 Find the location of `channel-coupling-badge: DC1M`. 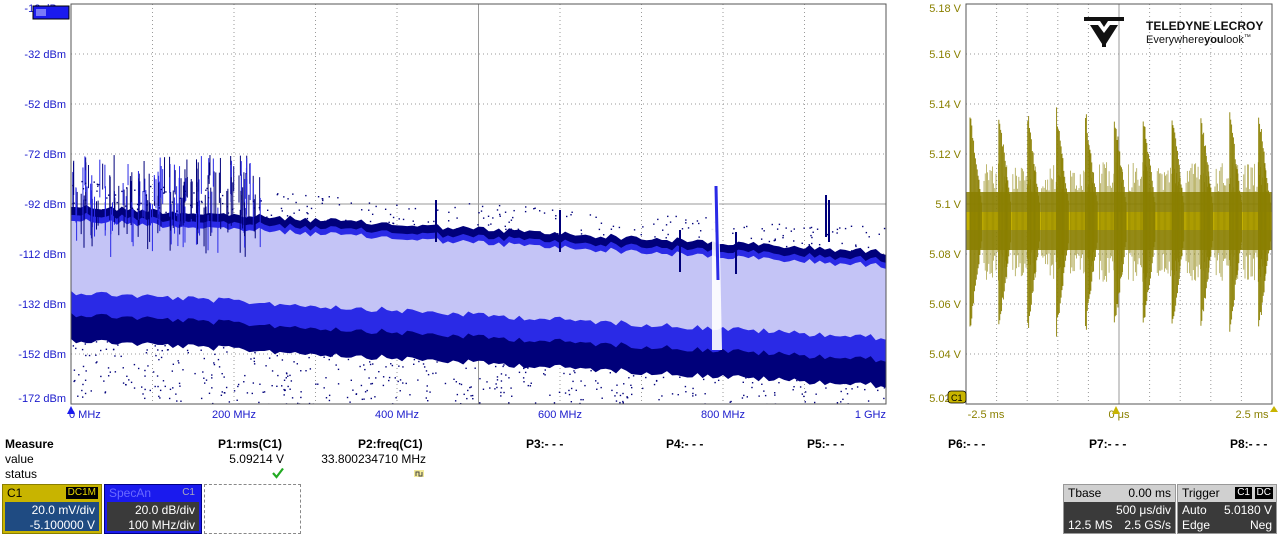

channel-coupling-badge: DC1M is located at coordinates (81, 493).